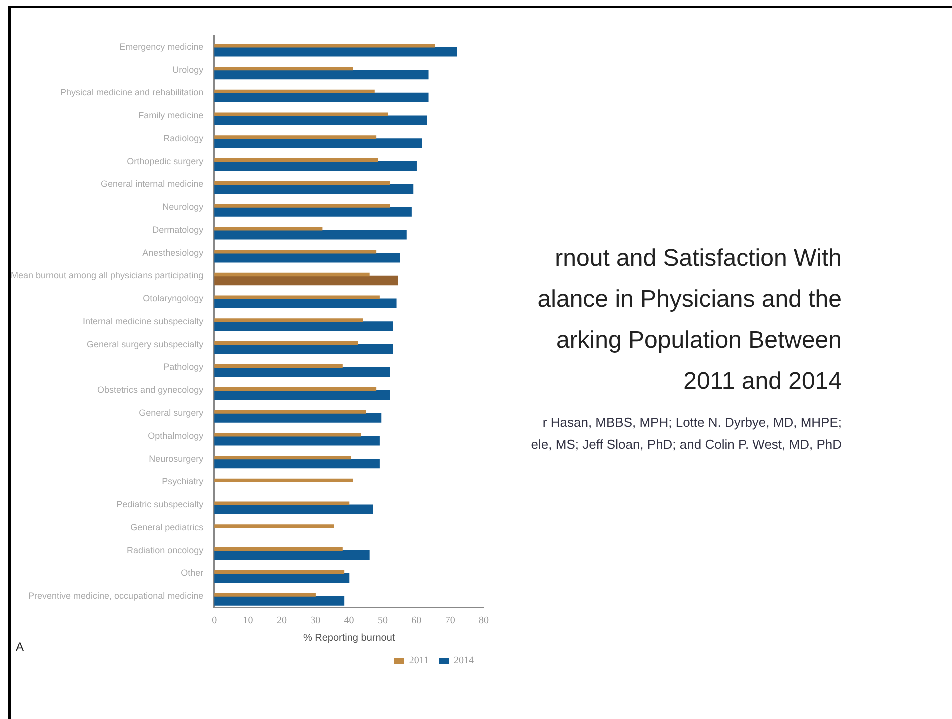 The height and width of the screenshot is (719, 952). I want to click on y-tick-label: Obstetrics and gynecology, so click(151, 390).